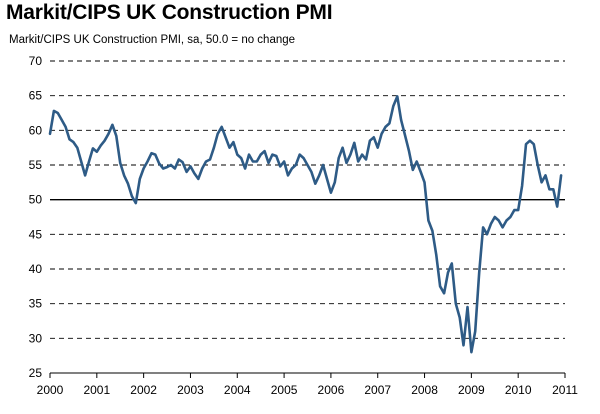 The height and width of the screenshot is (414, 600). I want to click on x-tick-label: 2011, so click(565, 390).